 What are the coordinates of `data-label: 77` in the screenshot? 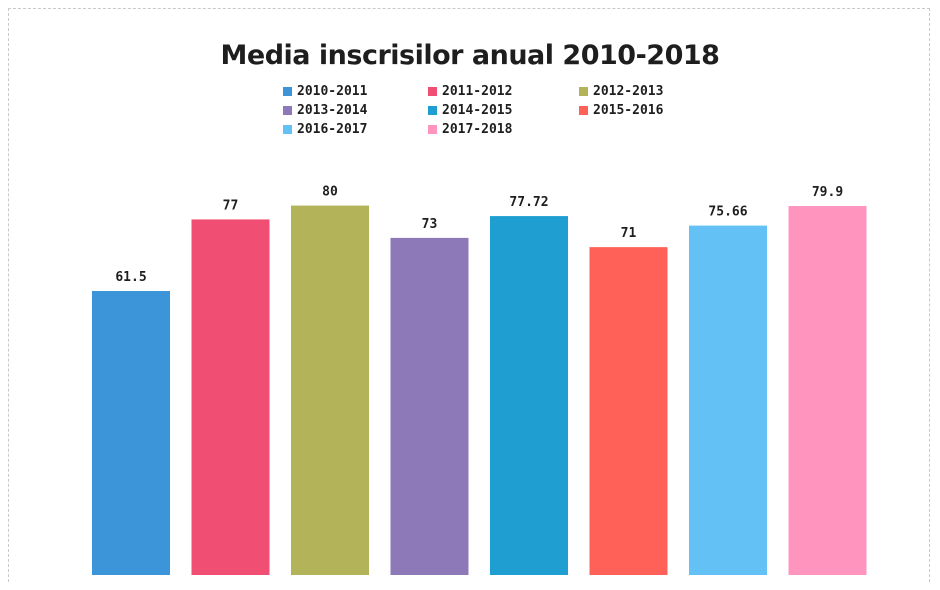 It's located at (231, 205).